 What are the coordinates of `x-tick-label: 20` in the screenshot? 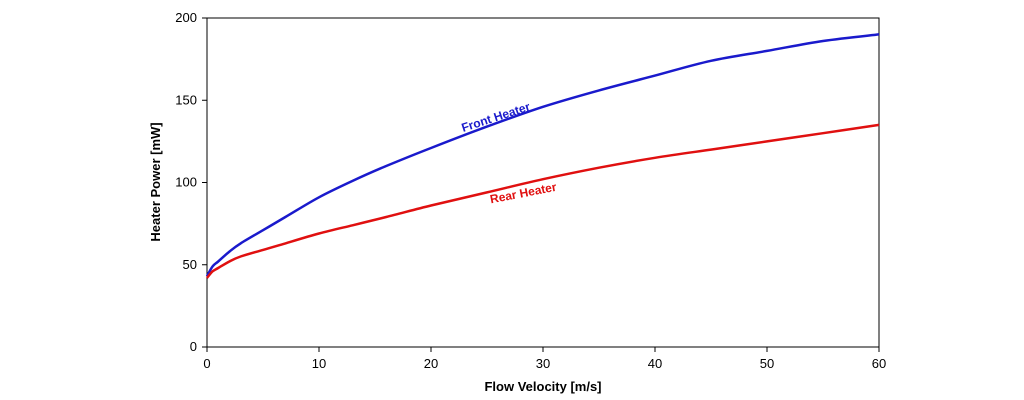 It's located at (431, 363).